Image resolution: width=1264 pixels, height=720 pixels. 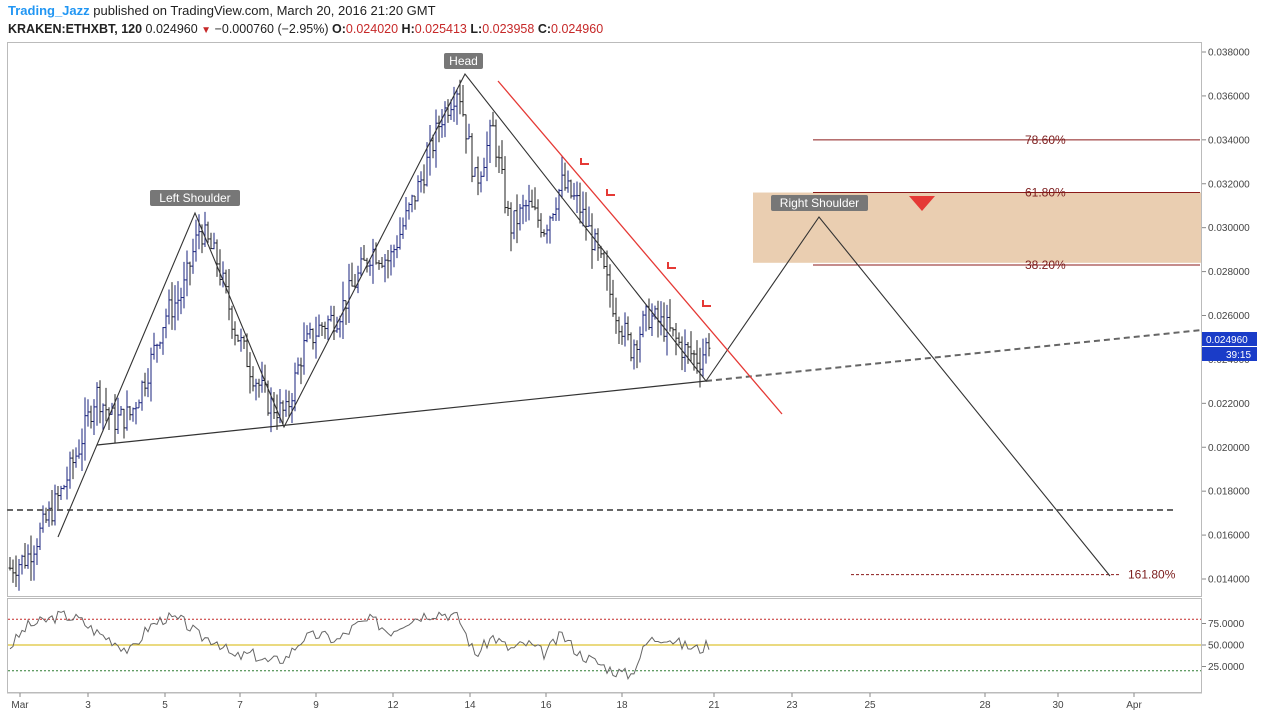 What do you see at coordinates (1229, 140) in the screenshot?
I see `price-tick-label: 0.034000` at bounding box center [1229, 140].